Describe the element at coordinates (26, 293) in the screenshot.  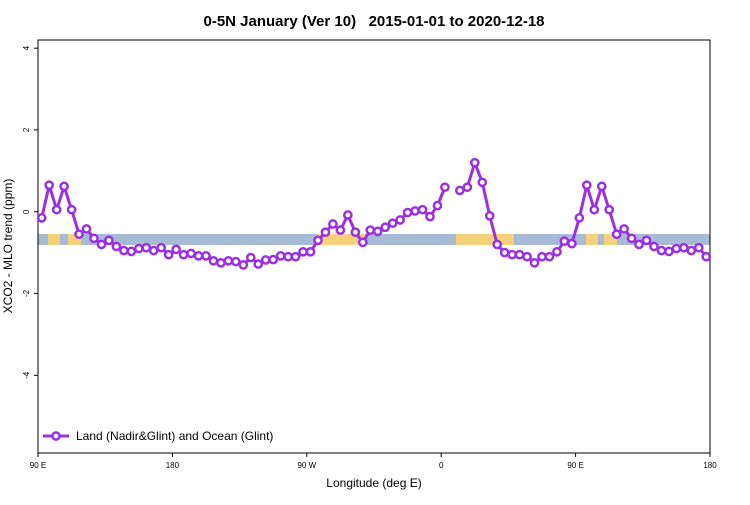
I see `y-tick-label: -2` at that location.